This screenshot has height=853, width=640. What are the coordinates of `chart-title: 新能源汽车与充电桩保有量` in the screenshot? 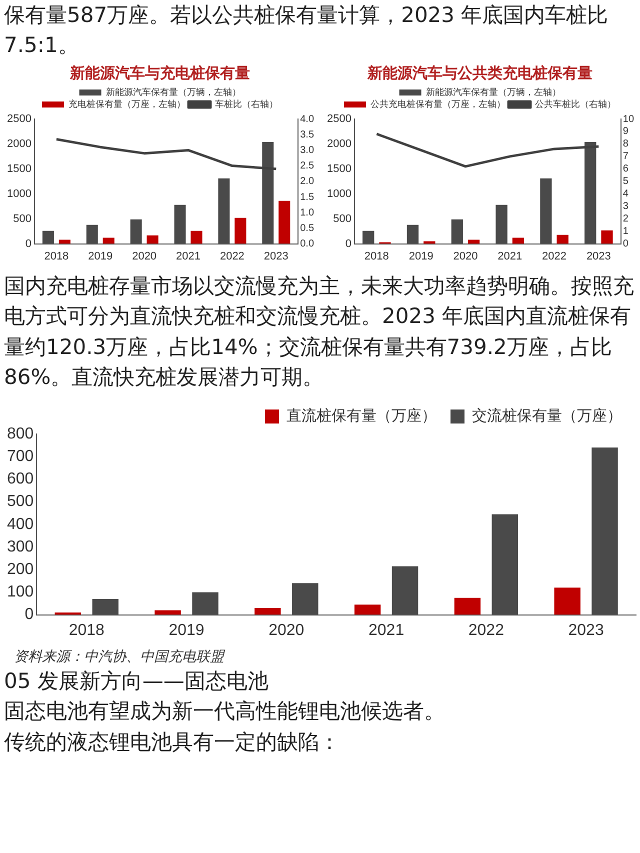 It's located at (159, 73).